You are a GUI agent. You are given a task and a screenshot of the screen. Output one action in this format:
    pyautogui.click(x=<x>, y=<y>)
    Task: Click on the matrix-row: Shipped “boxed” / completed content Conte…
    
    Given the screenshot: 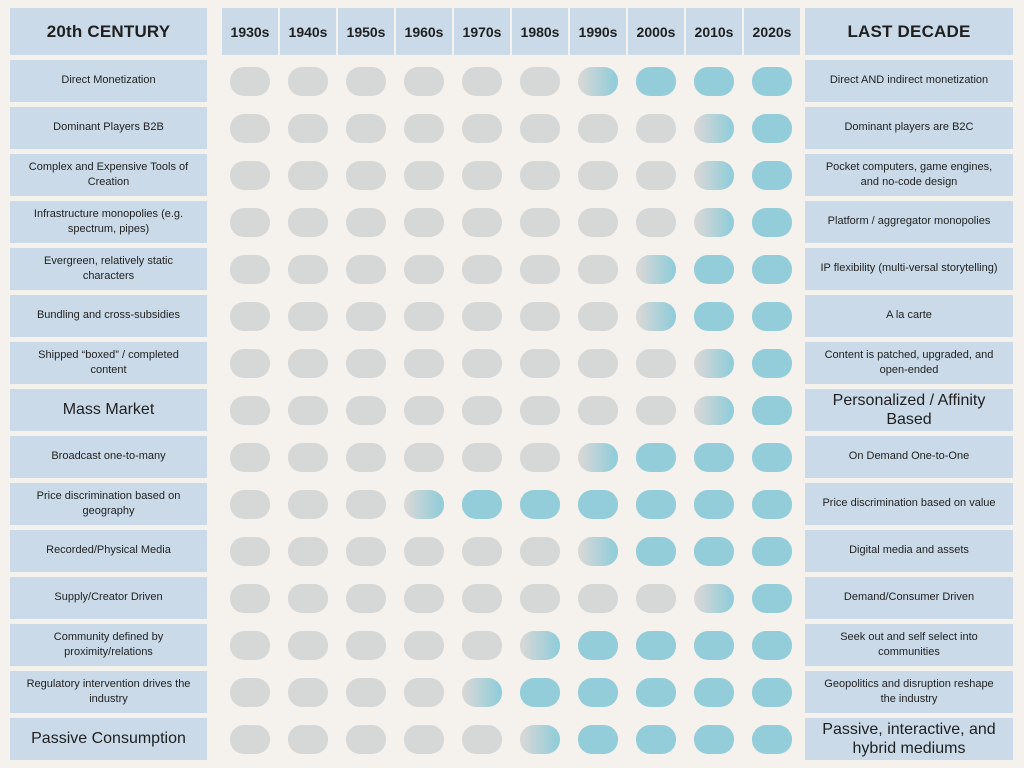 What is the action you would take?
    pyautogui.click(x=511, y=363)
    